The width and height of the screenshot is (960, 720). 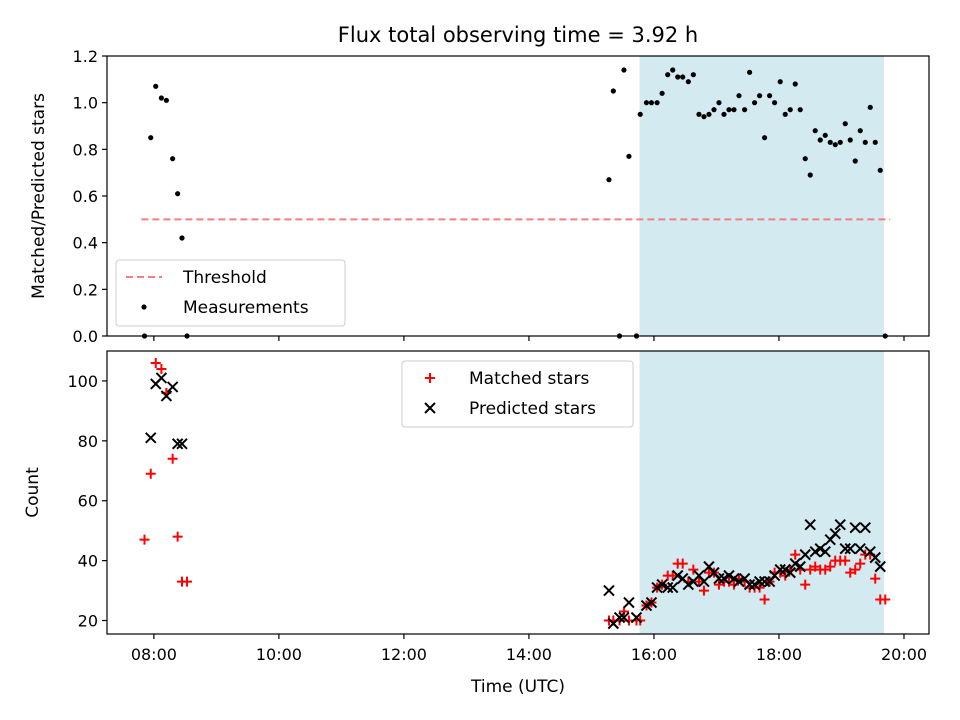 What do you see at coordinates (518, 35) in the screenshot?
I see `chart-title: Flux total observing time = 3.92 h` at bounding box center [518, 35].